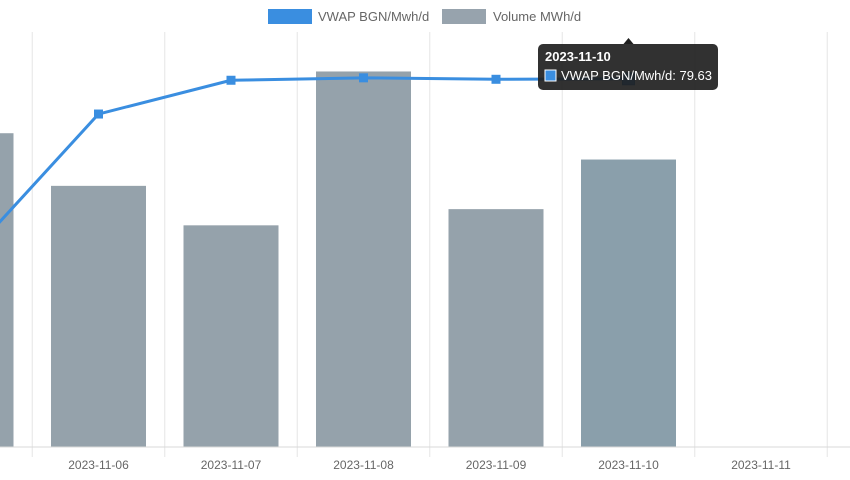 This screenshot has width=850, height=480. I want to click on tooltip-title: 2023-11-10, so click(578, 56).